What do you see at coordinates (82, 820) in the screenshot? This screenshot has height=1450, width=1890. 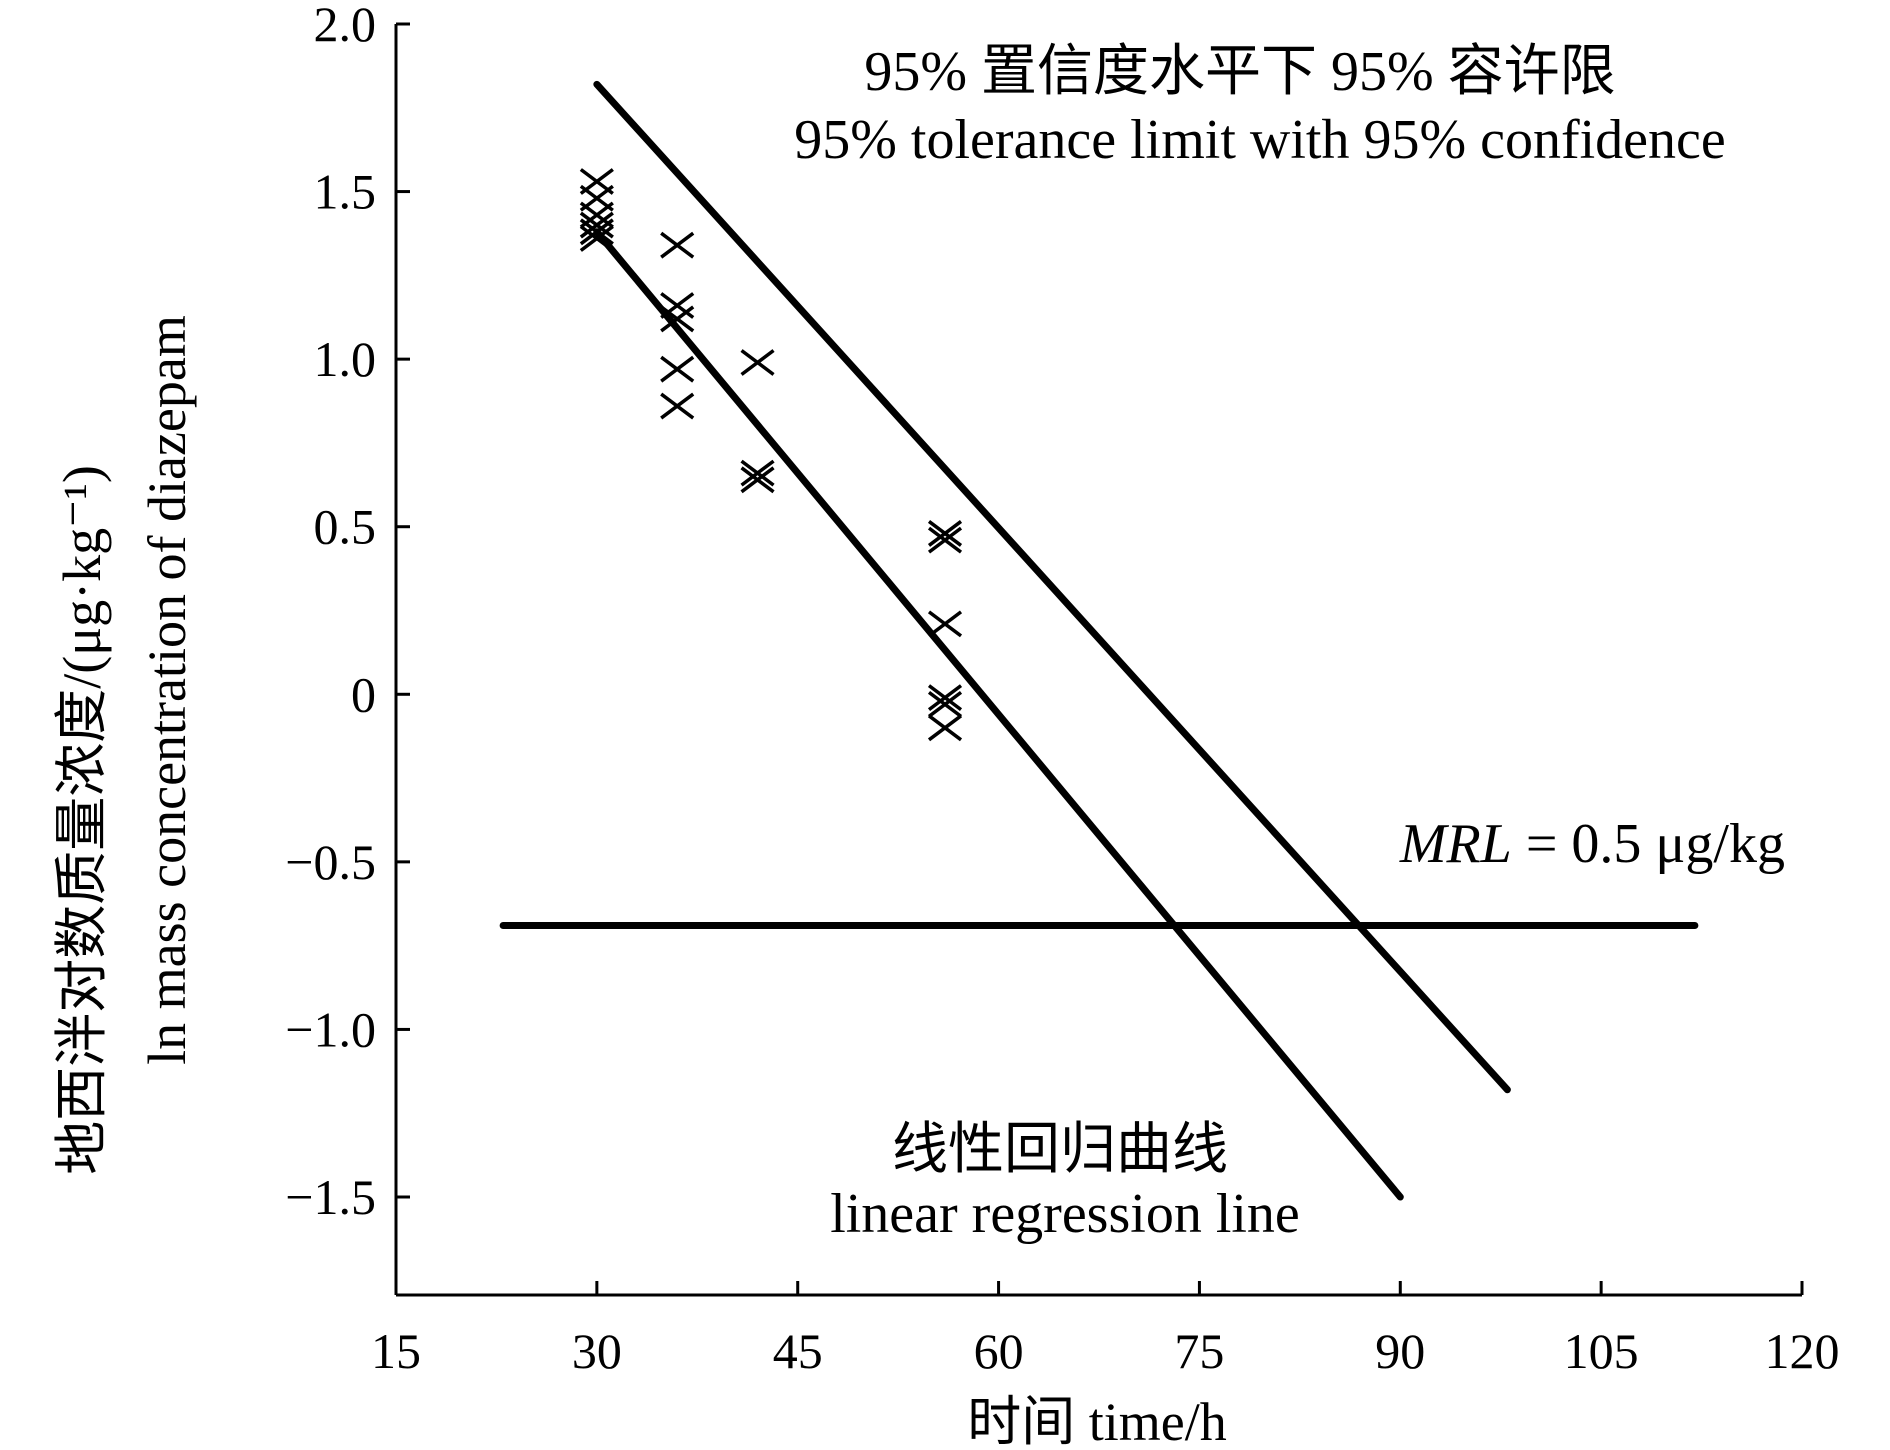 I see `y-axis-label-cn: 地西泮对数质量浓度/(μg·kg⁻¹)` at bounding box center [82, 820].